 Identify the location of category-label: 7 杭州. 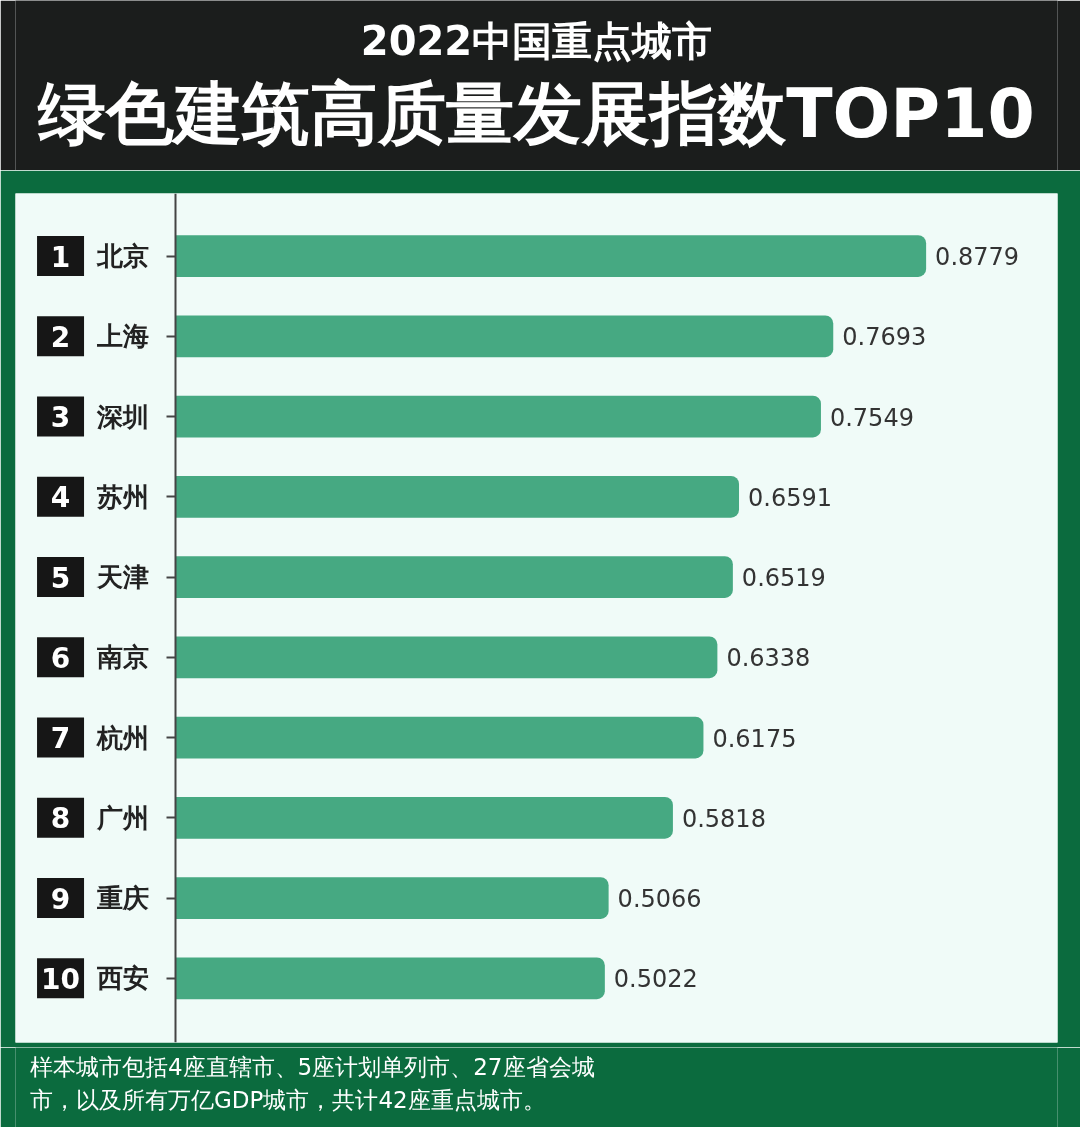
(100, 739).